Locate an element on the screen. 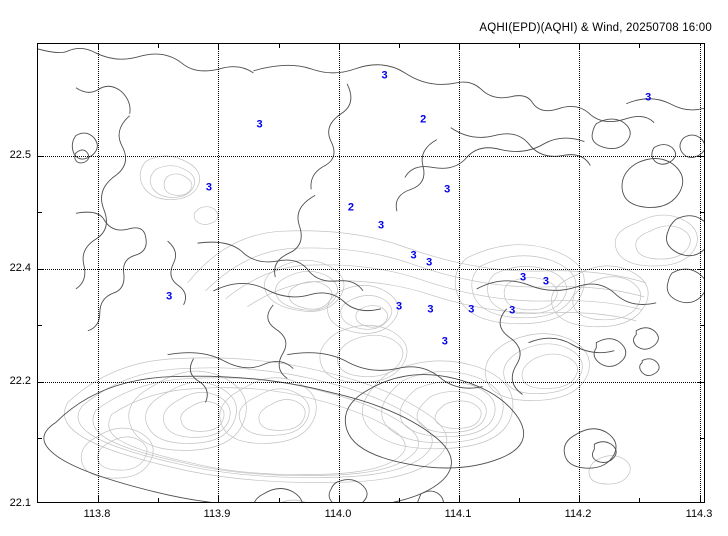  gridline-y-22.2 is located at coordinates (371, 382).